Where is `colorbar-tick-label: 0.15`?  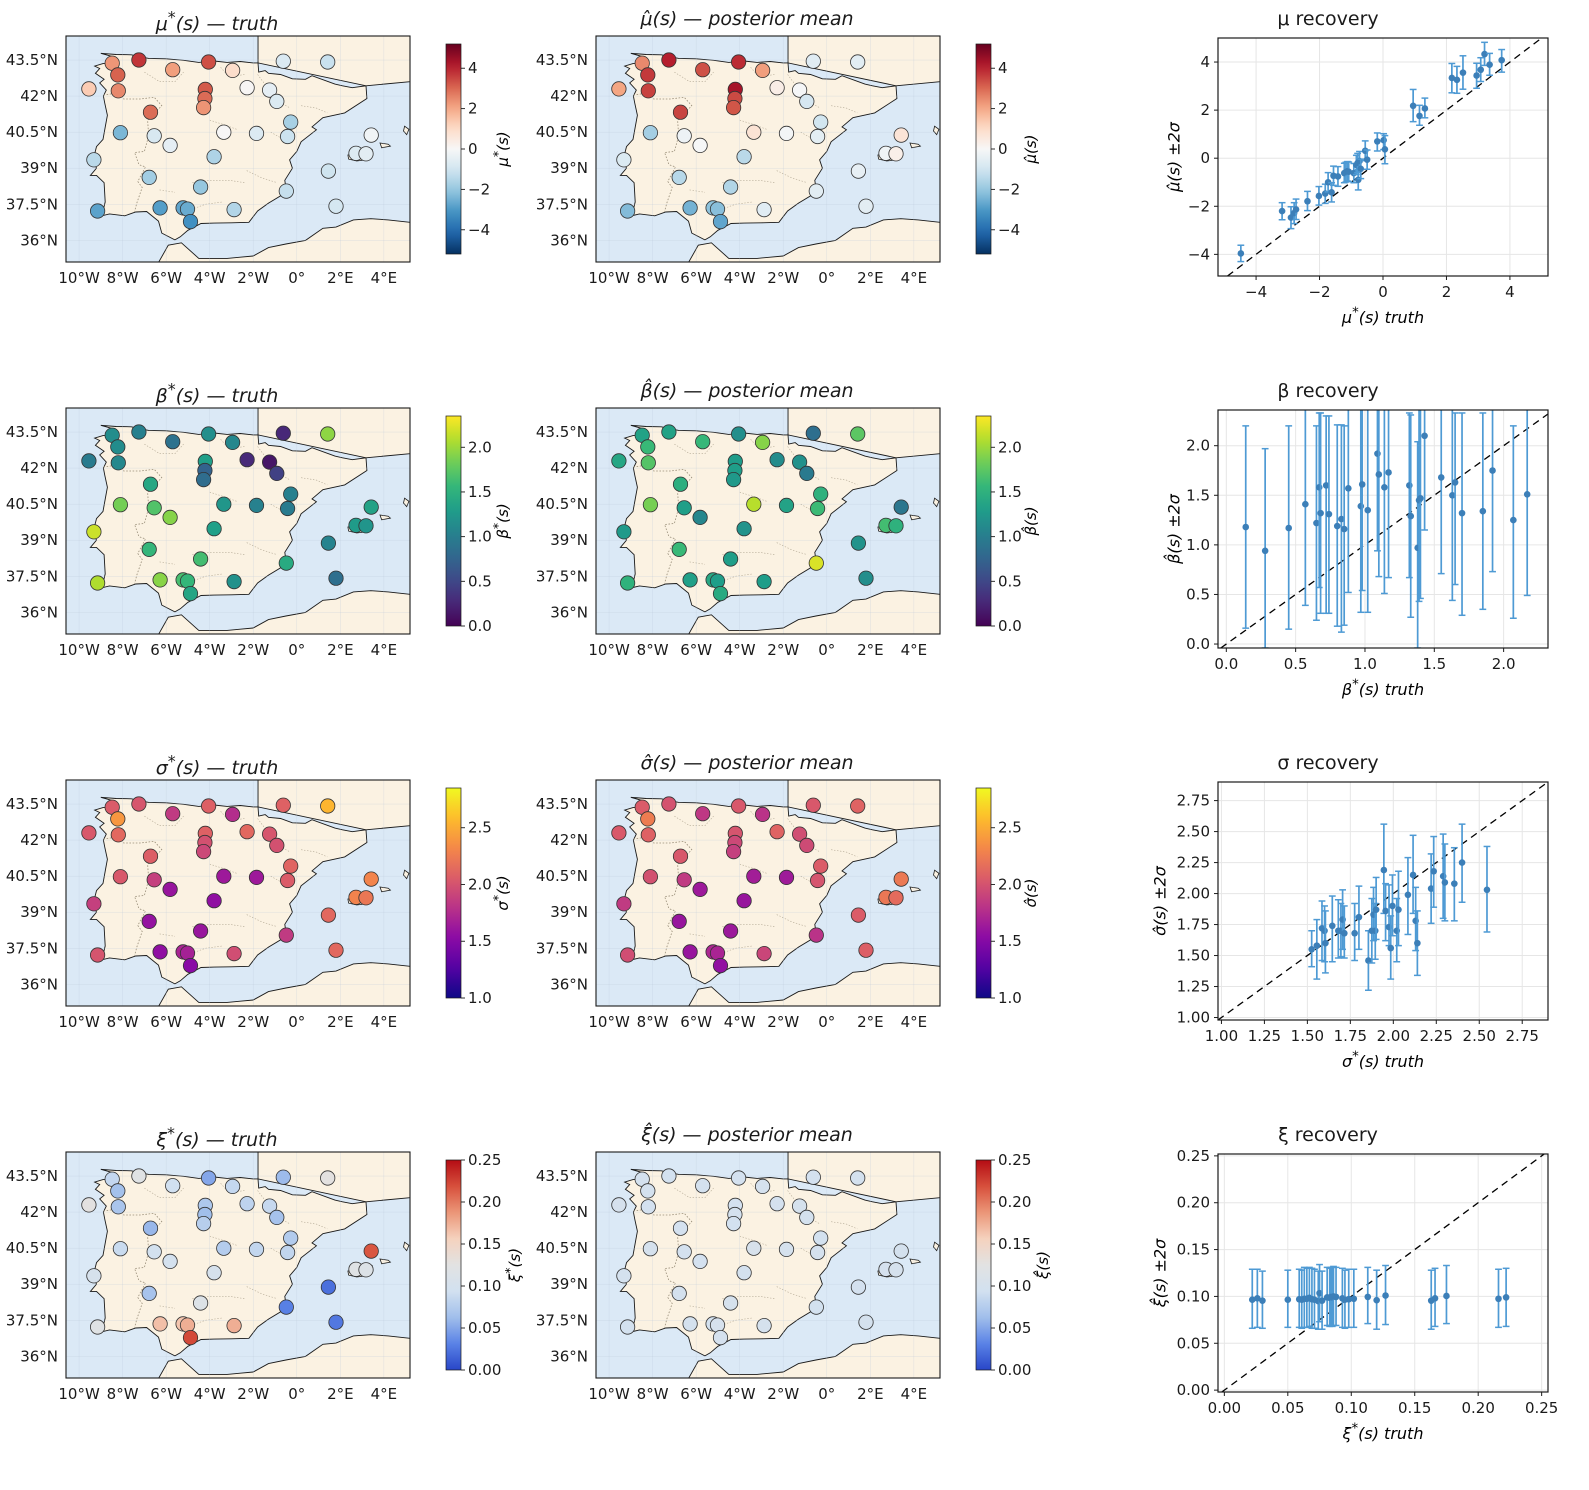 colorbar-tick-label: 0.15 is located at coordinates (484, 1244).